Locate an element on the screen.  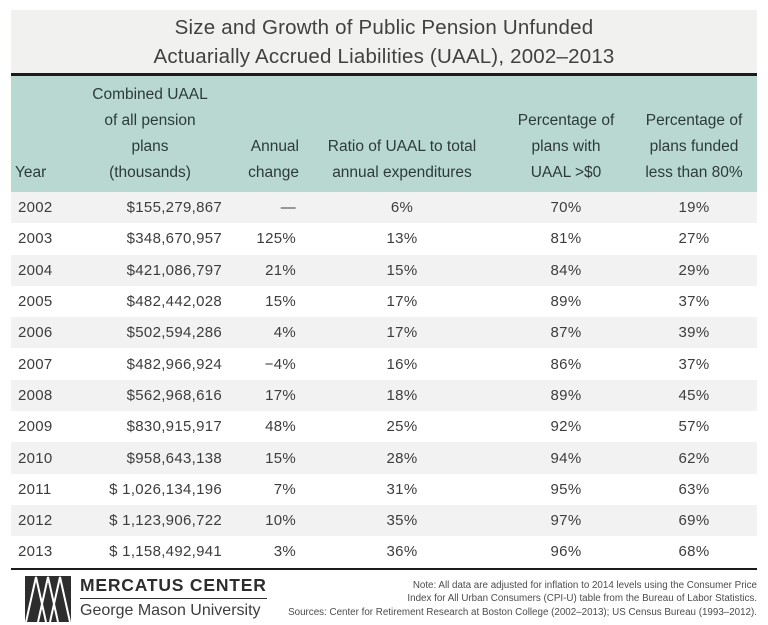
table-cell-combined-uaal: $562,968,616 is located at coordinates (174, 395).